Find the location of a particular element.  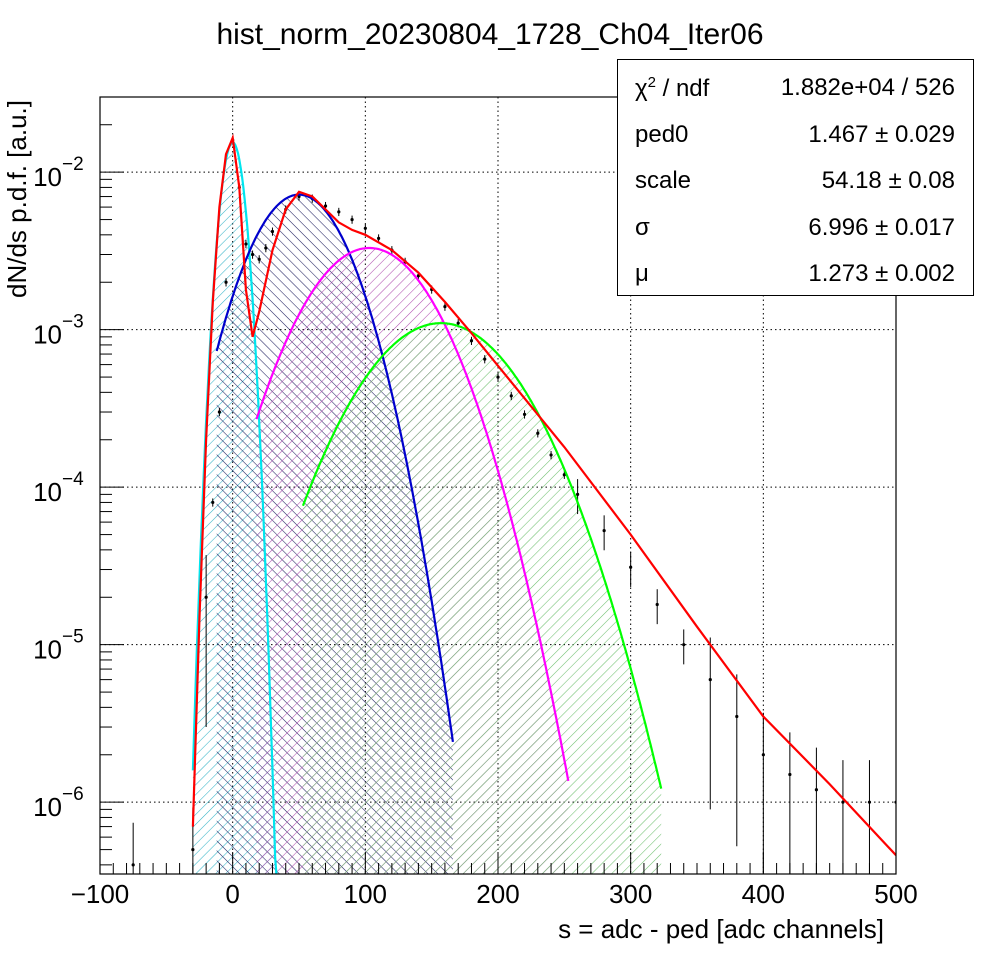

y-tick-exponent: −4 is located at coordinates (73, 479).